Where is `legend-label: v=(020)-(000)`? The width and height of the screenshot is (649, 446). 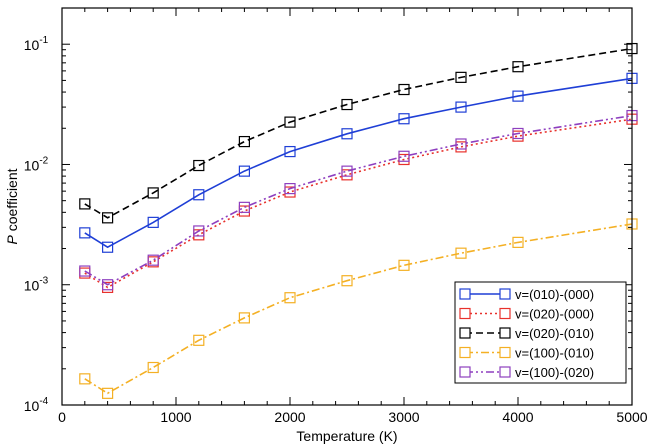 legend-label: v=(020)-(000) is located at coordinates (554, 314).